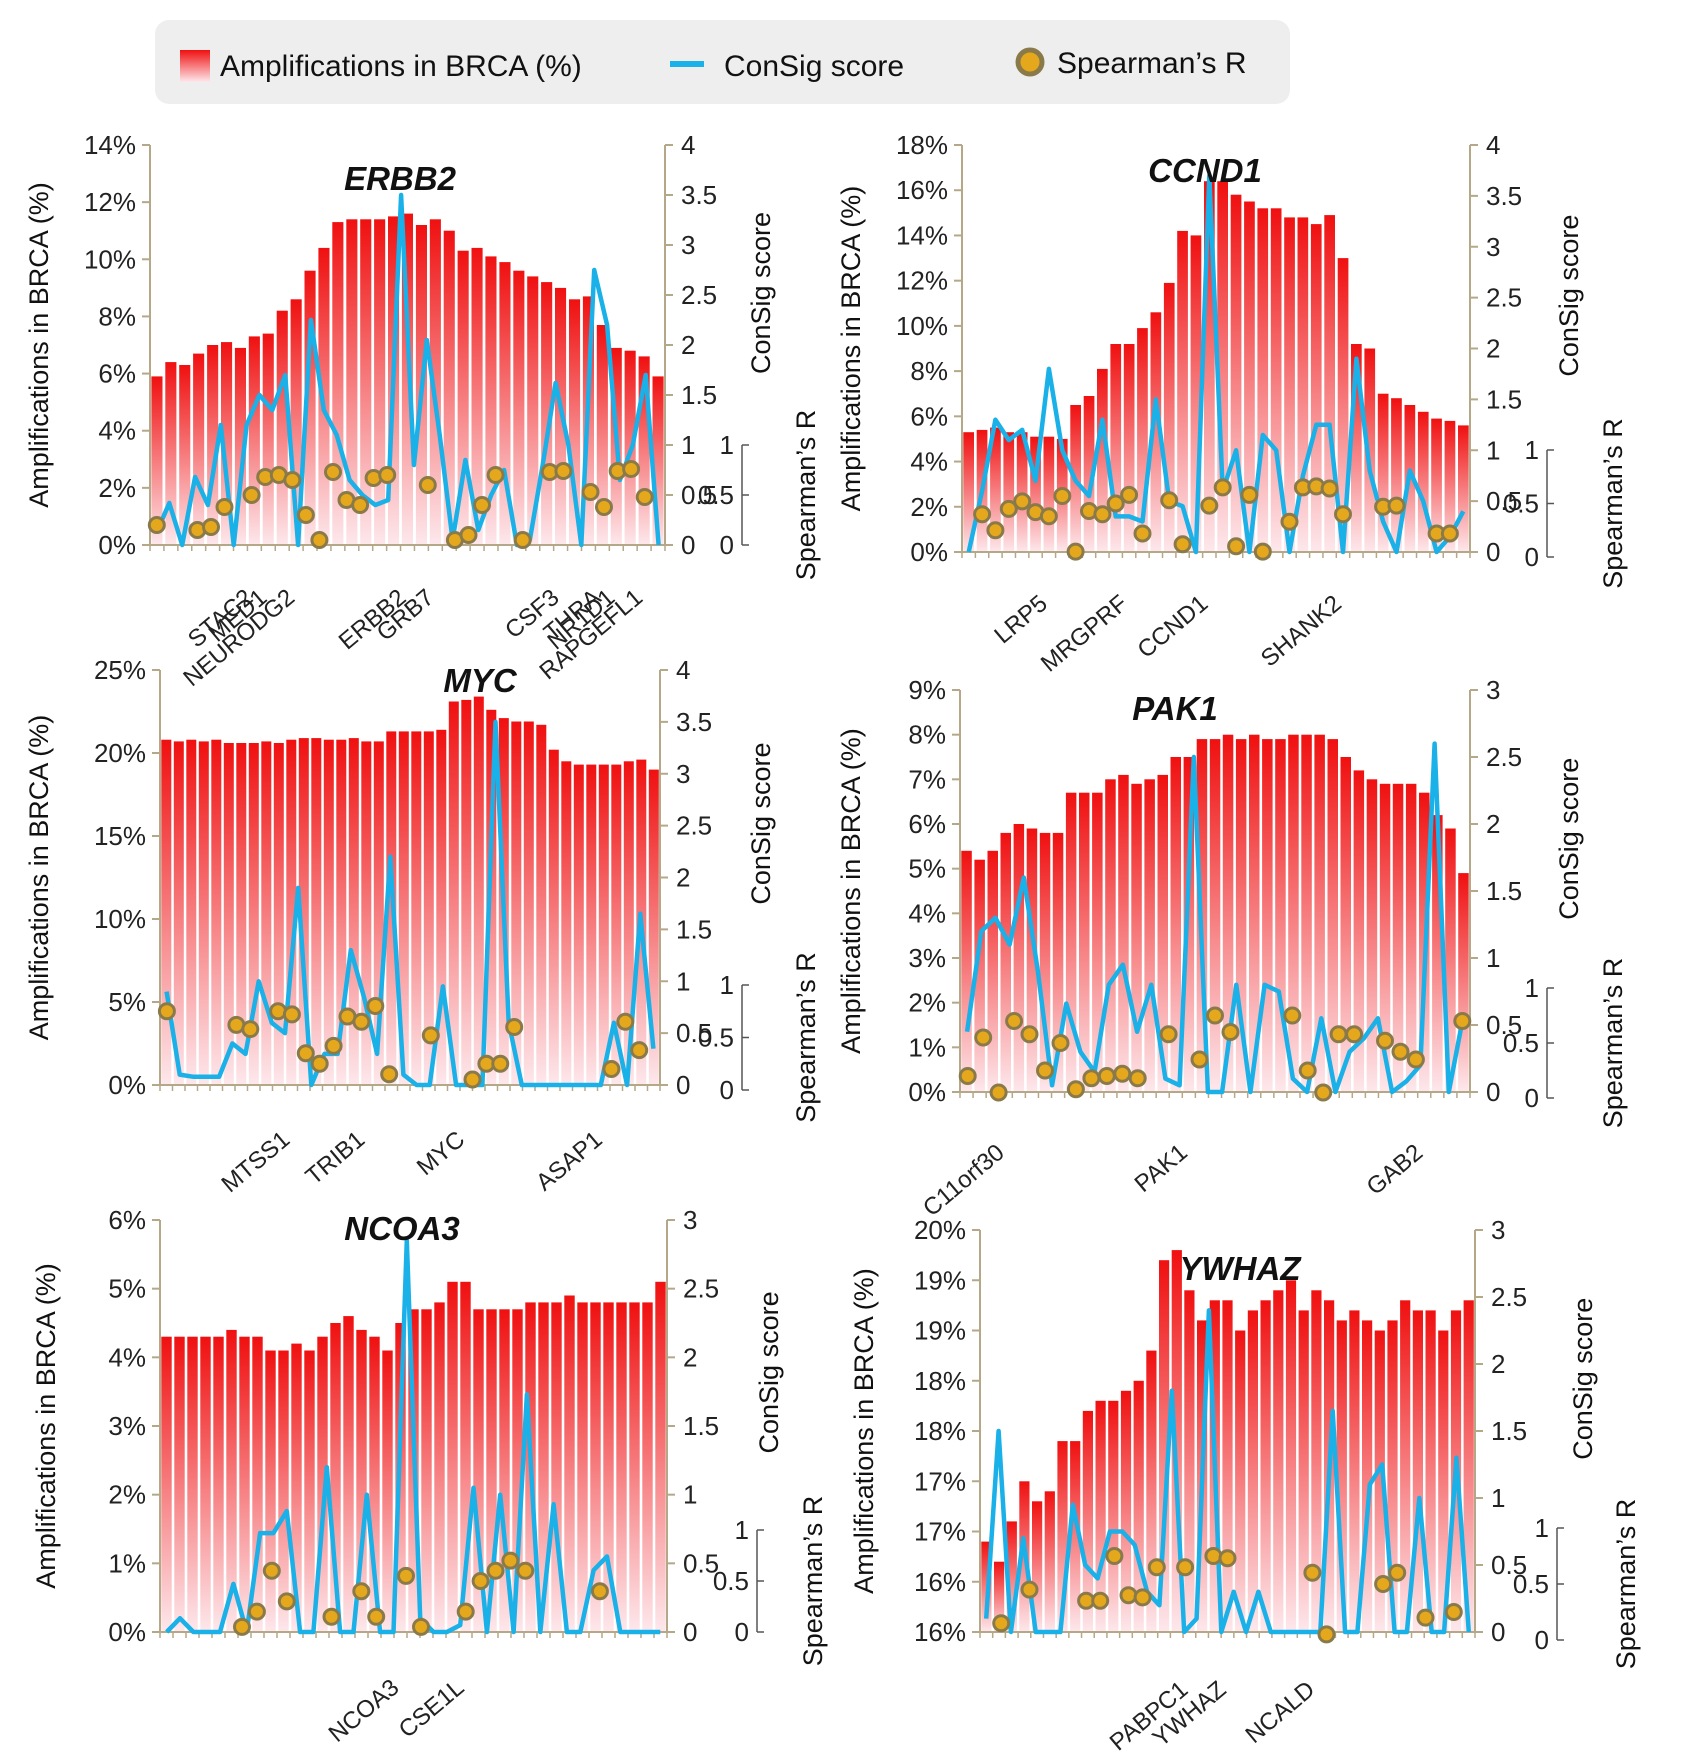 This screenshot has width=1681, height=1764. What do you see at coordinates (927, 1092) in the screenshot?
I see `left-tick-label: 0%` at bounding box center [927, 1092].